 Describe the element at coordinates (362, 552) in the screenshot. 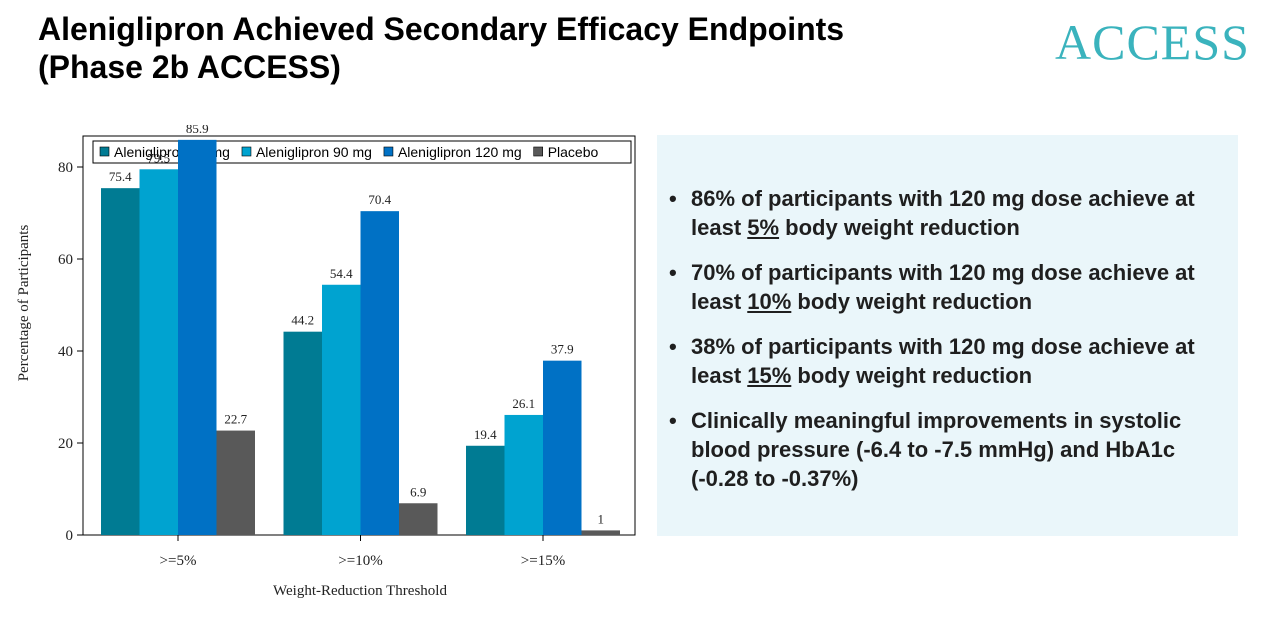

I see `x-axis: >=5% >=10% >=15%` at that location.